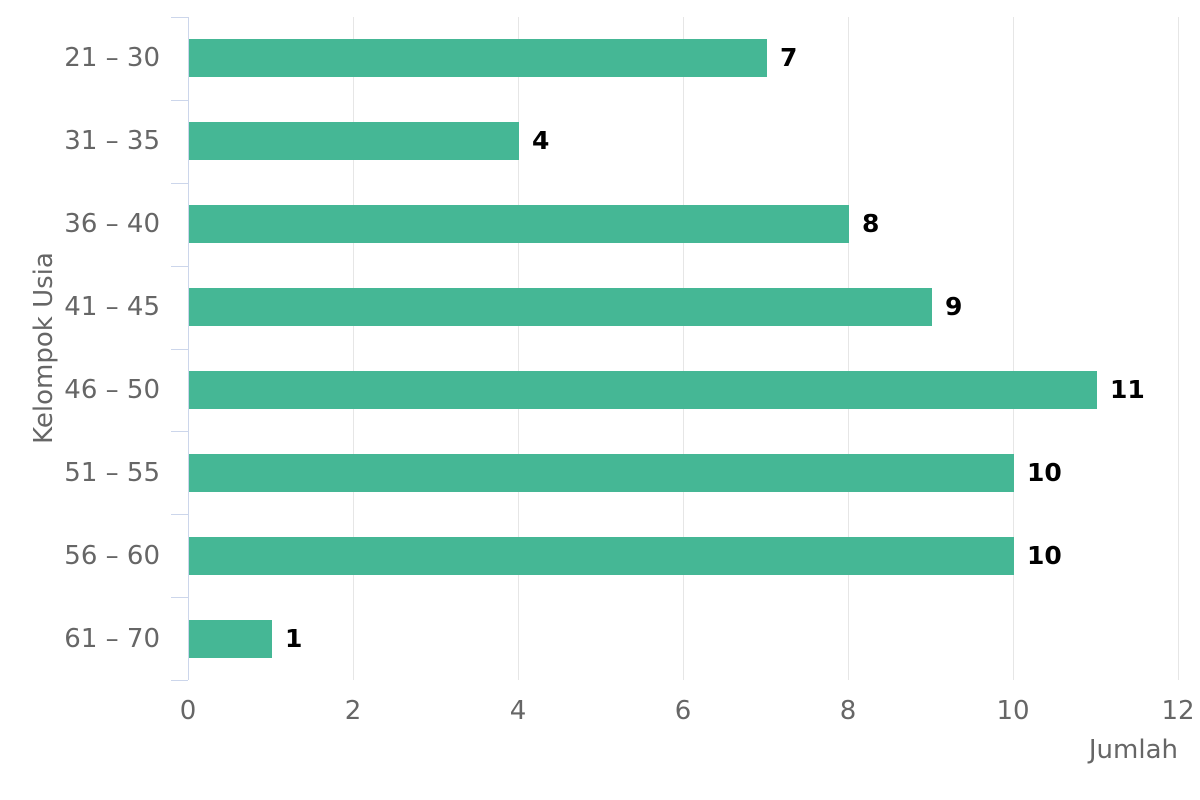  What do you see at coordinates (112, 473) in the screenshot?
I see `category-label: 51 – 55` at bounding box center [112, 473].